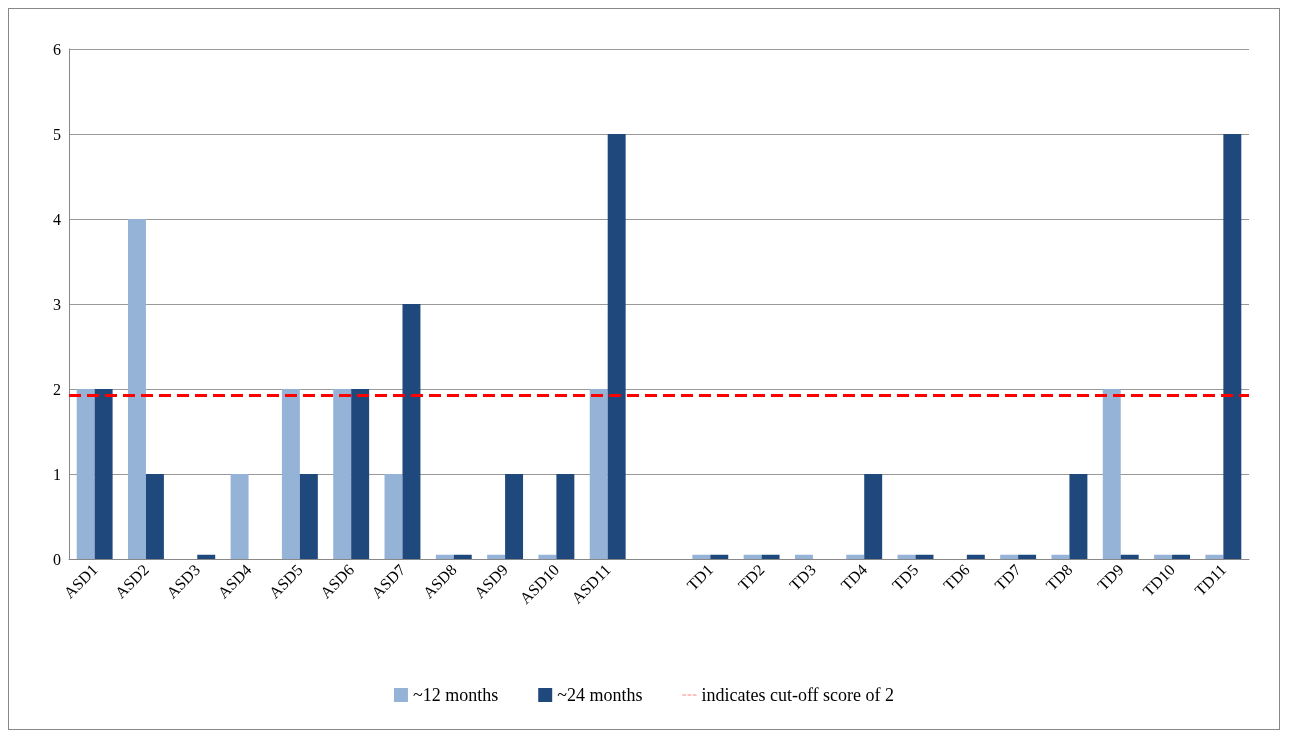 The image size is (1296, 748). I want to click on x-tick-label: TD2, so click(751, 577).